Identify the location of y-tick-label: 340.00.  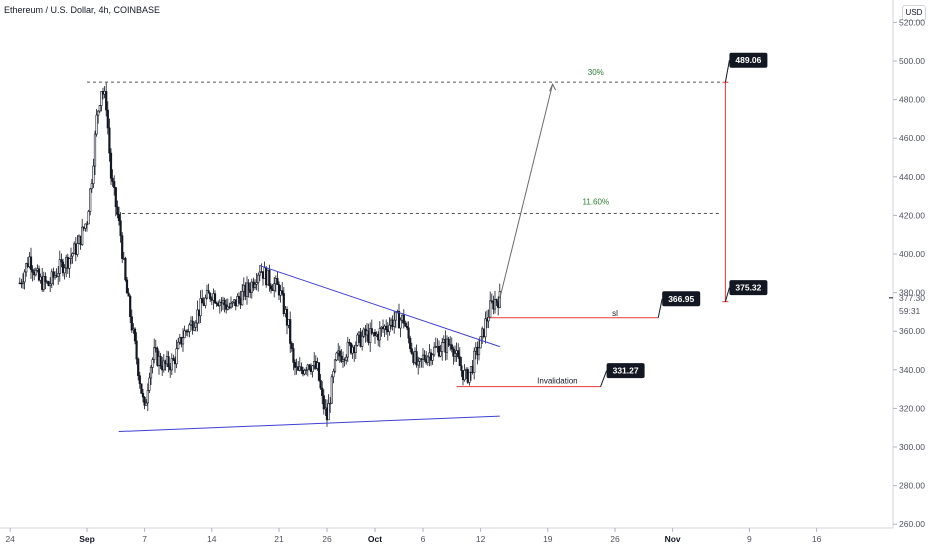
(912, 370).